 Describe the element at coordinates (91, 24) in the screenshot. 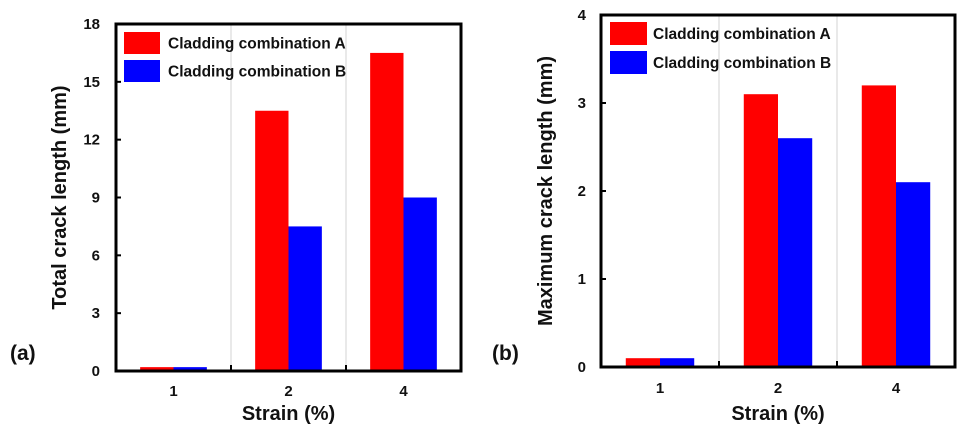

I see `y-tick-label: 18` at that location.